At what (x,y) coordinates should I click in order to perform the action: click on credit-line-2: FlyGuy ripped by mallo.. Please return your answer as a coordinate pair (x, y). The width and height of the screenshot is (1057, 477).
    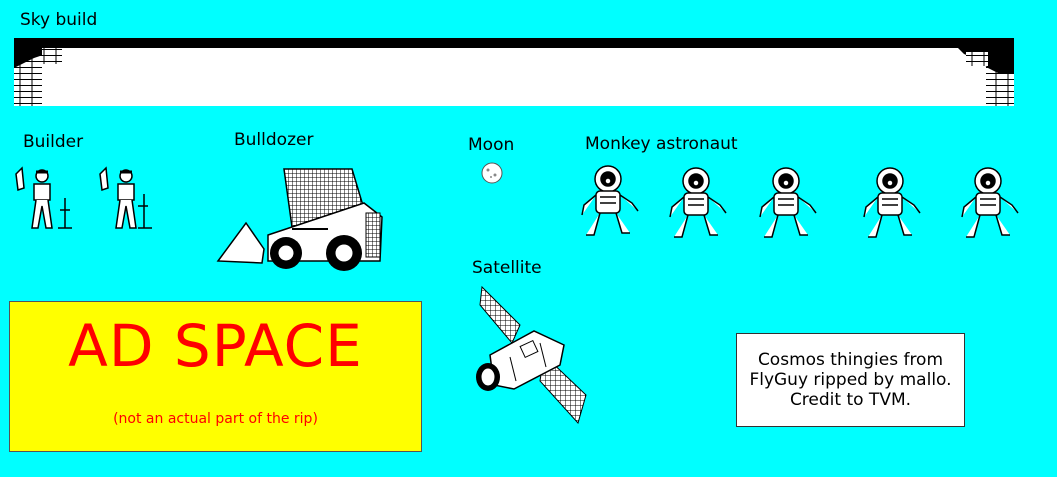
    Looking at the image, I should click on (850, 380).